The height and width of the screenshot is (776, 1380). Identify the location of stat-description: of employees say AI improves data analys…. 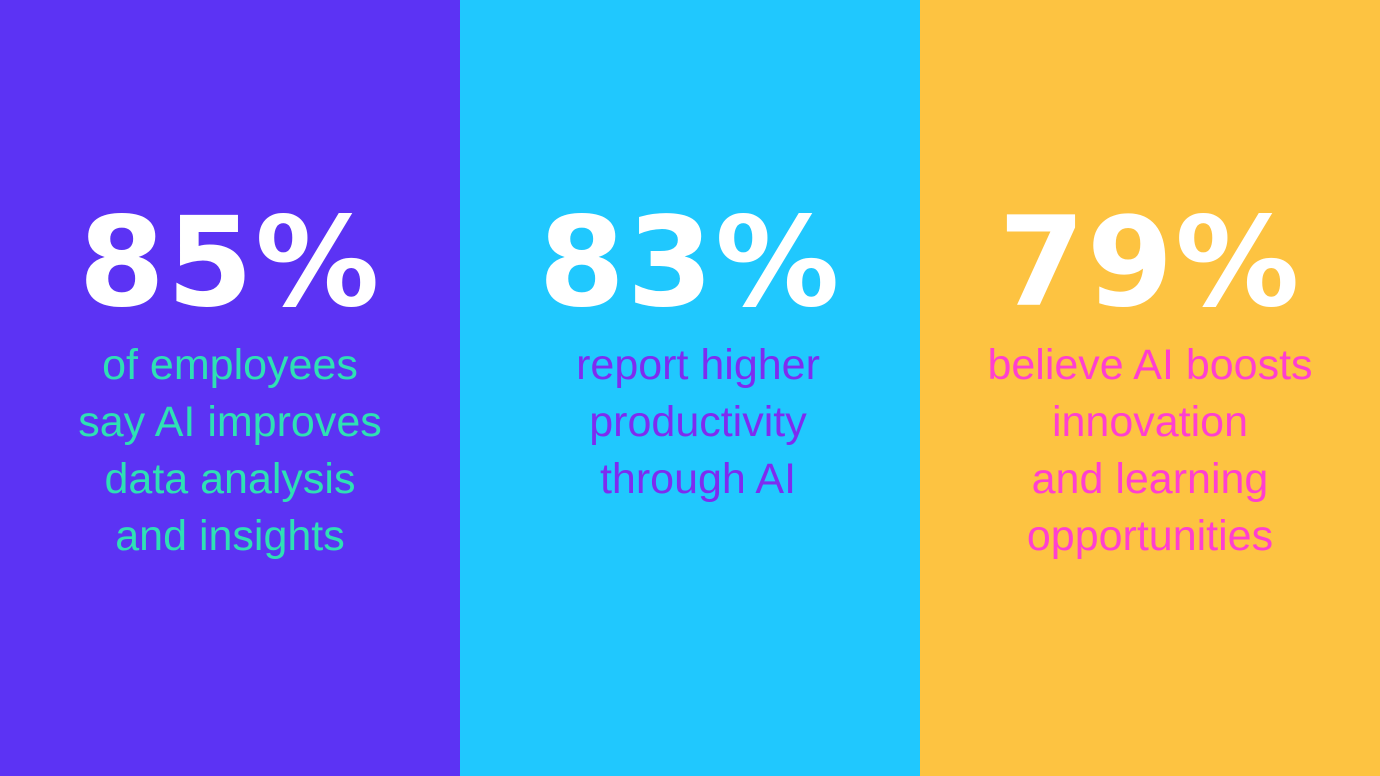
(230, 451).